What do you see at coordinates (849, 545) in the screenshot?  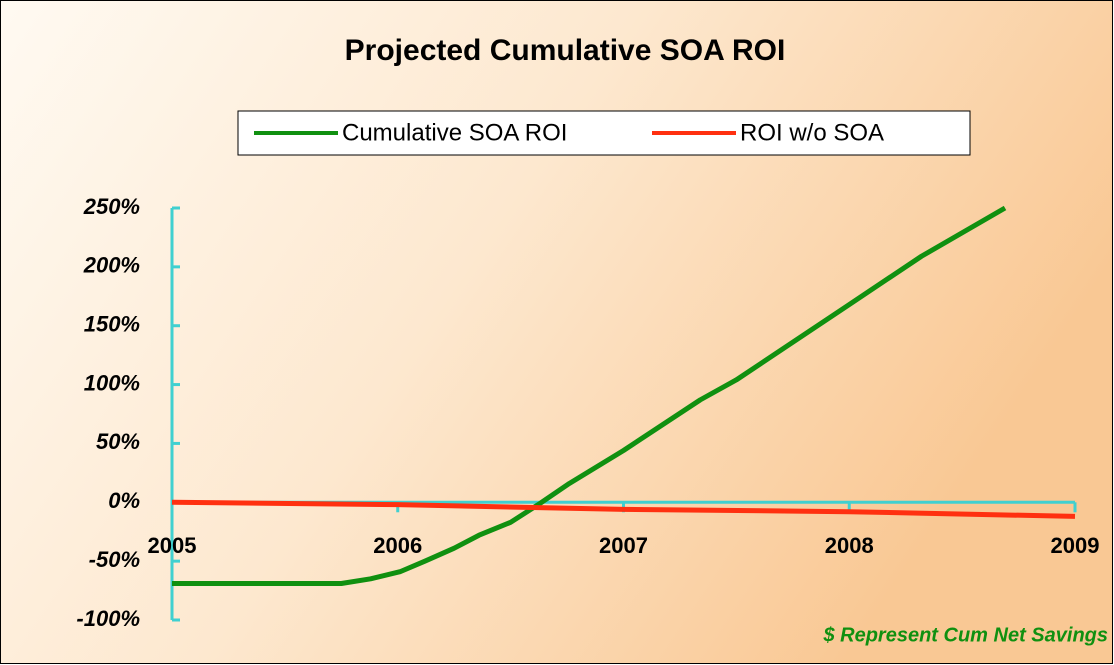 I see `x-tick-label: 2008` at bounding box center [849, 545].